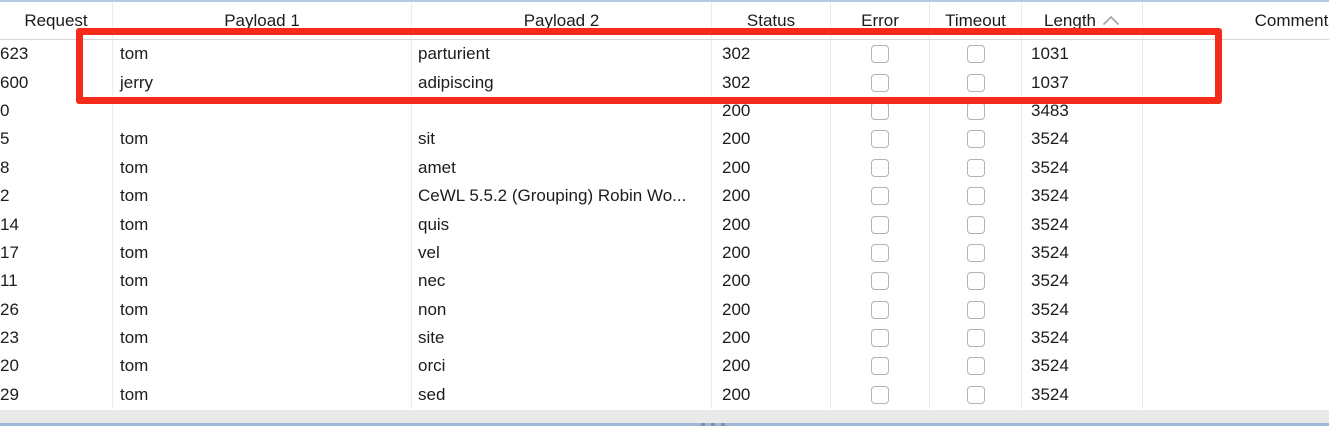  What do you see at coordinates (880, 20) in the screenshot?
I see `column-header-error: Error` at bounding box center [880, 20].